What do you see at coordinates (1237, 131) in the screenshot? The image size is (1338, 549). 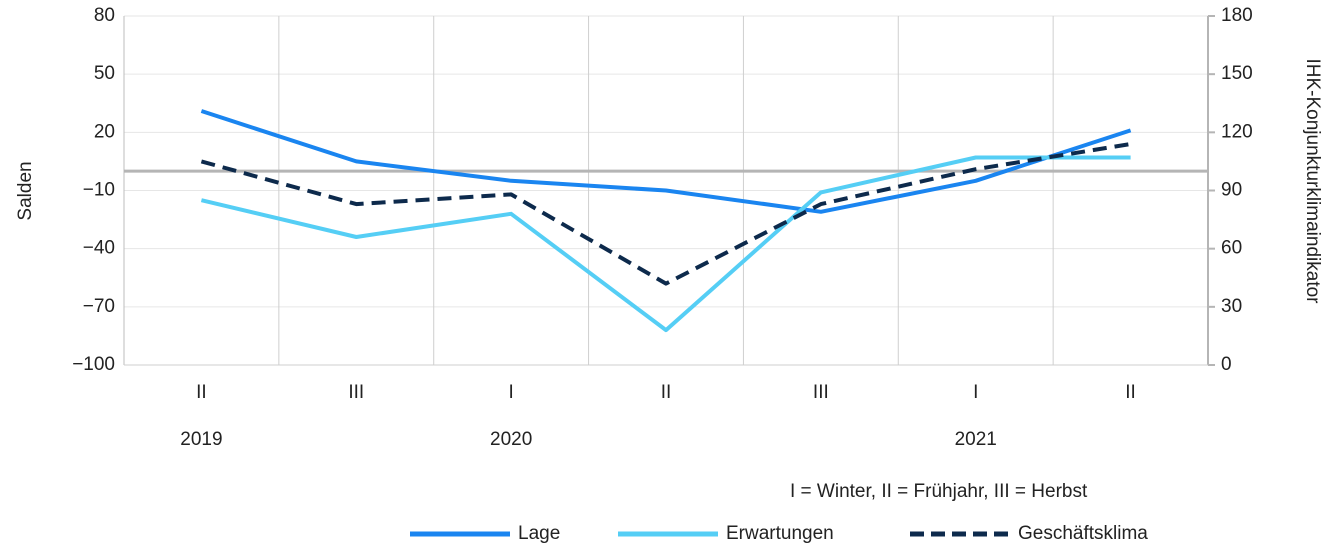 I see `right-tick-label: 120` at bounding box center [1237, 131].